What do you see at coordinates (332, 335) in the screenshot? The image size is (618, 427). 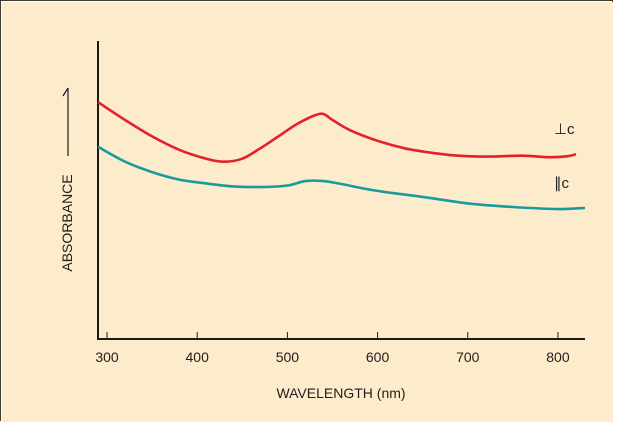 I see `x-ticks` at bounding box center [332, 335].